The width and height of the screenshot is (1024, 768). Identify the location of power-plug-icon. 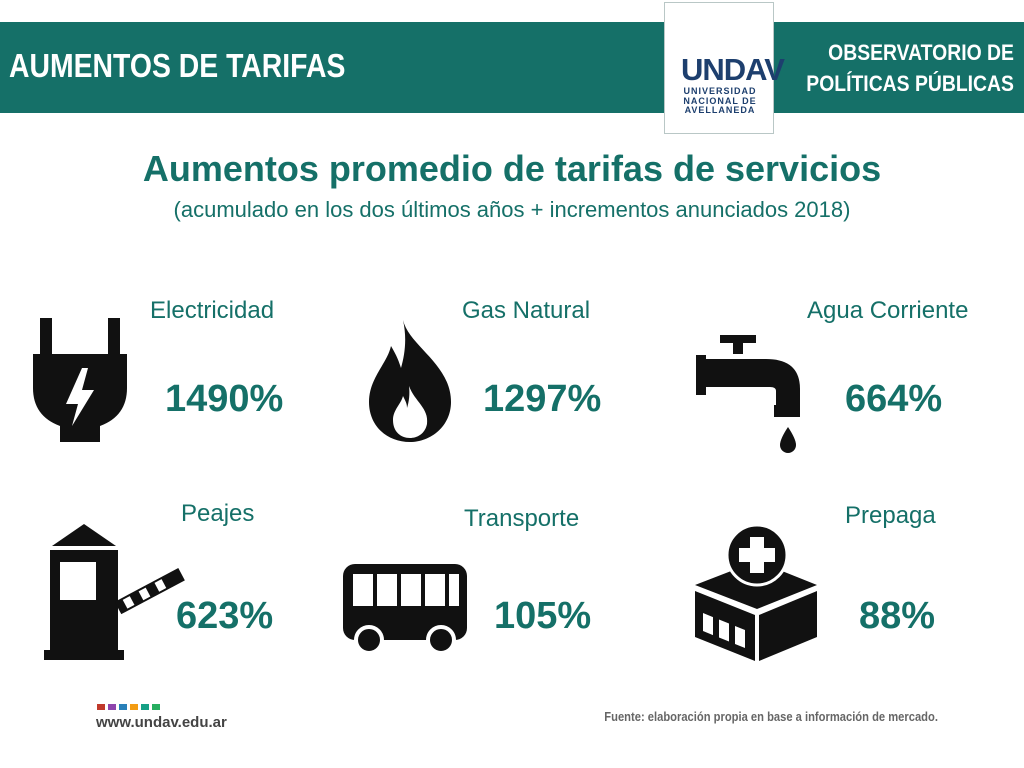
(80, 380).